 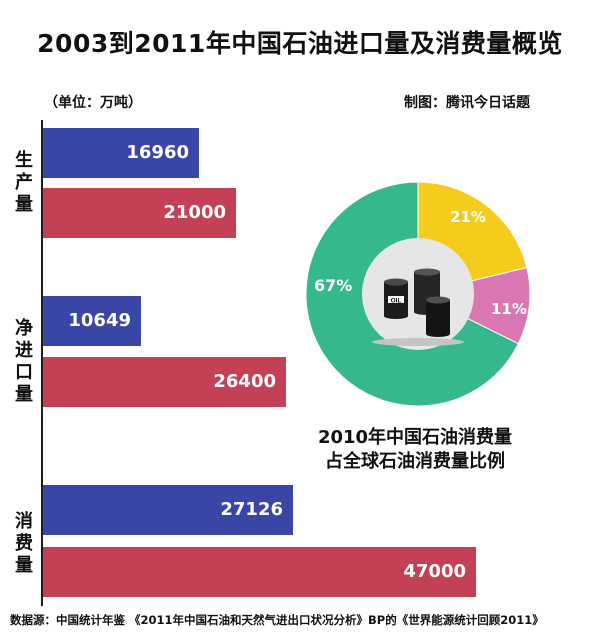 I want to click on unit-label: （单位：万吨）, so click(x=93, y=103).